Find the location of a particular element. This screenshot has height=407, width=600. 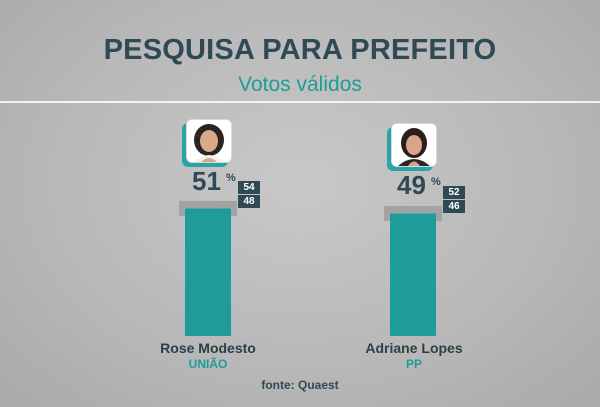

category-label-rose-modesto: Rose Modesto is located at coordinates (208, 348).